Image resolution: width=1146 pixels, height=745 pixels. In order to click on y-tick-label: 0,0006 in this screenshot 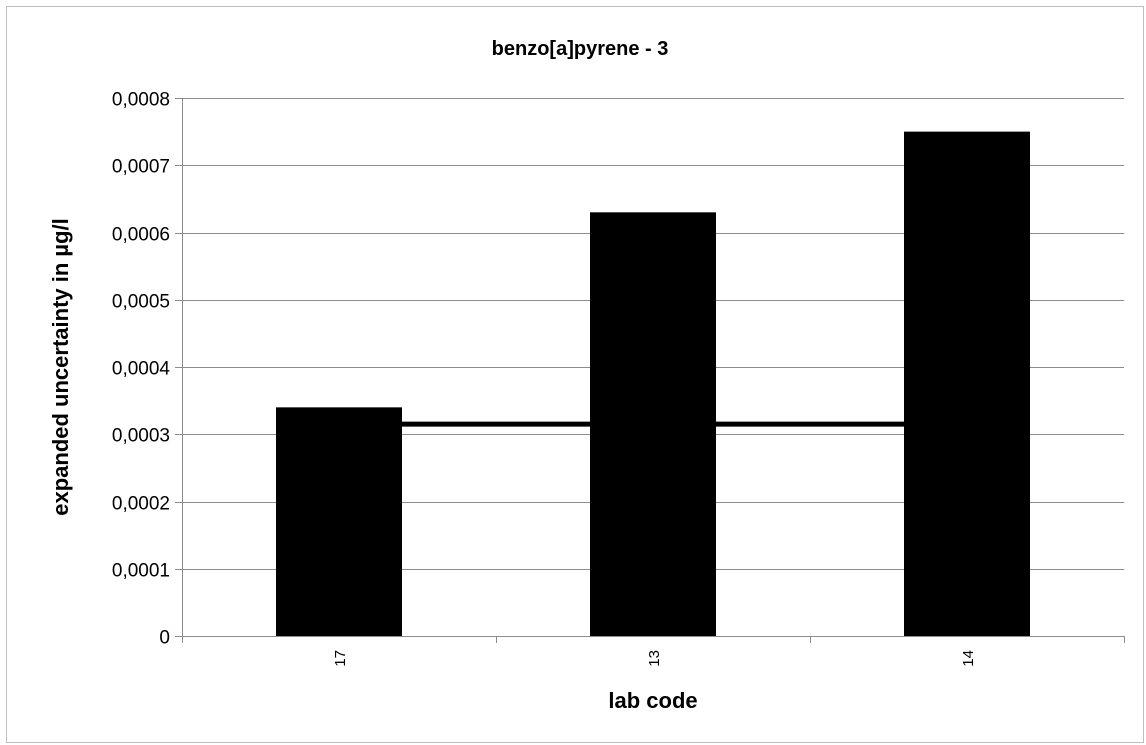, I will do `click(141, 235)`.